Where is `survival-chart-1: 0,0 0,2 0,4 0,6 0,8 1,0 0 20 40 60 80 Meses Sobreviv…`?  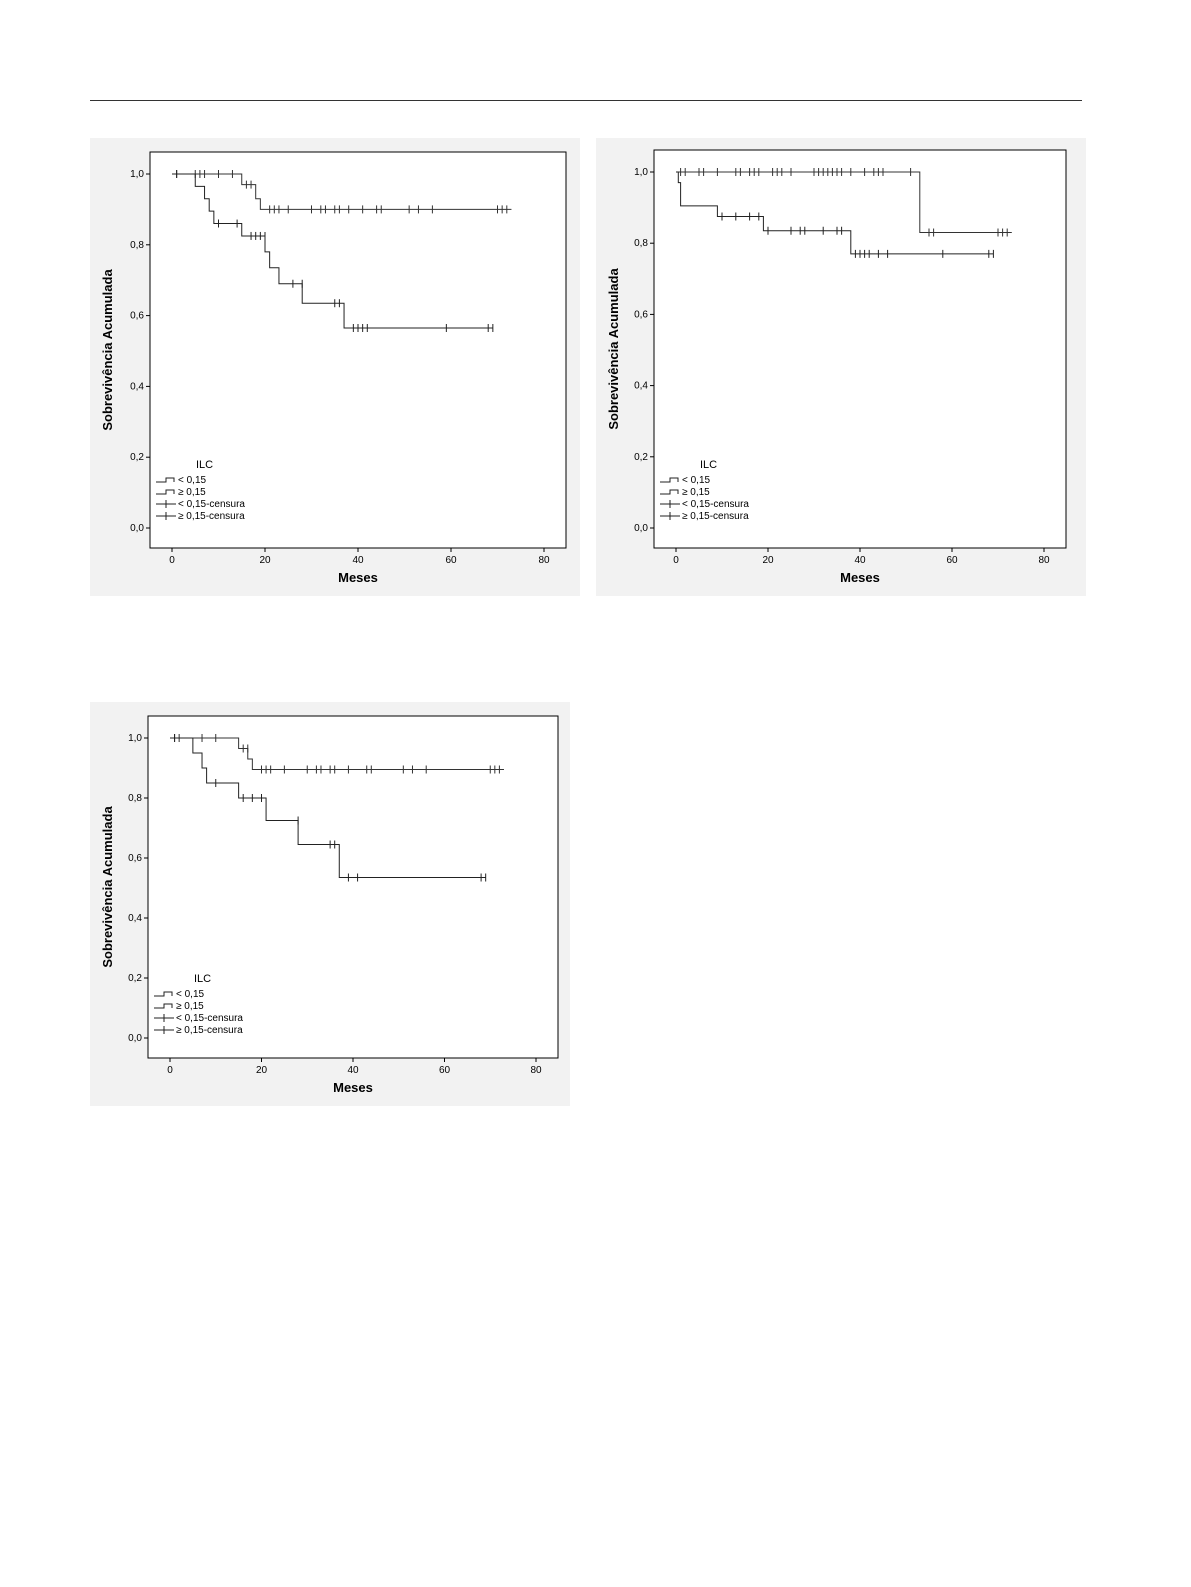 survival-chart-1: 0,0 0,2 0,4 0,6 0,8 1,0 0 20 40 60 80 Meses Sobreviv… is located at coordinates (335, 367).